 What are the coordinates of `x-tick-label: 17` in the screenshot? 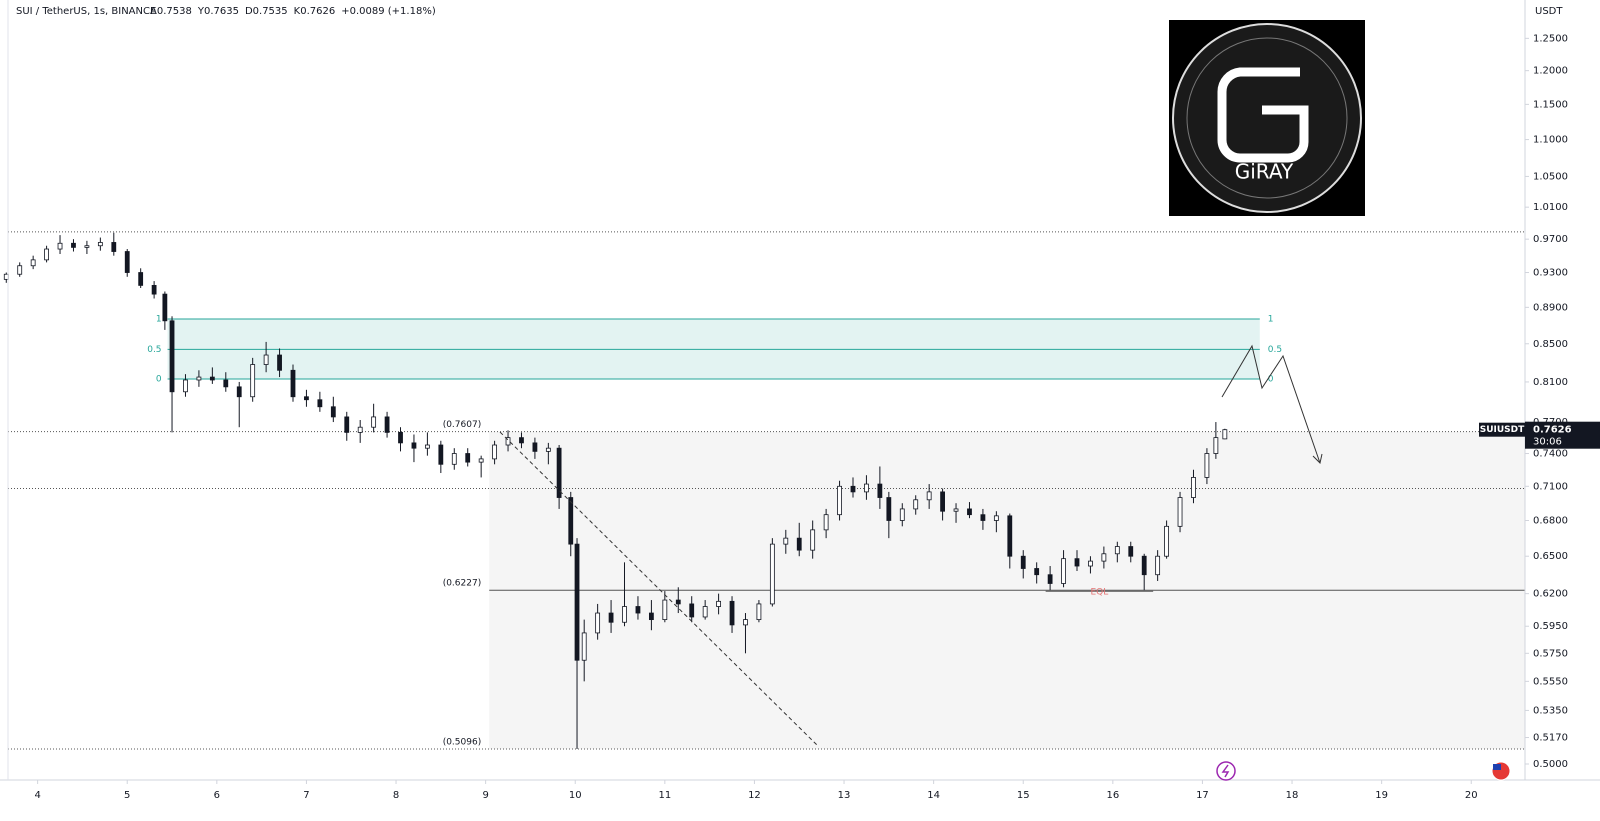 It's located at (1202, 795).